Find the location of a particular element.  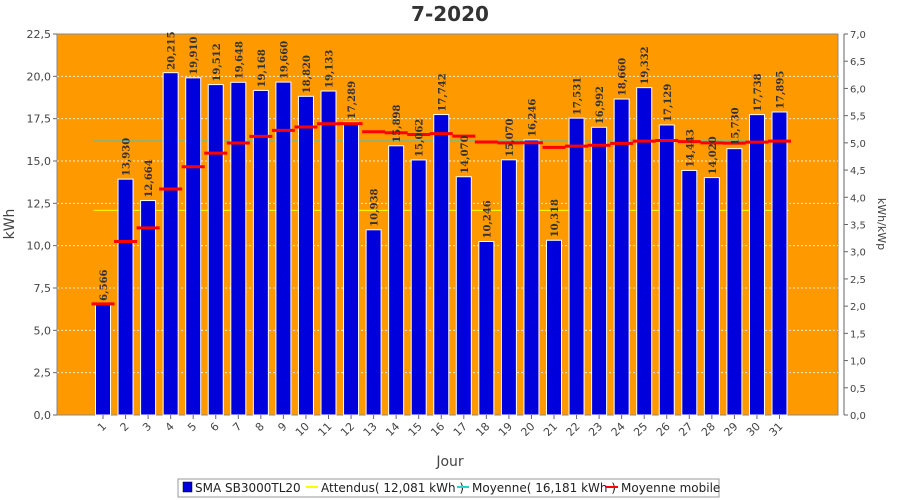

x-tick-label: 30 is located at coordinates (753, 429).